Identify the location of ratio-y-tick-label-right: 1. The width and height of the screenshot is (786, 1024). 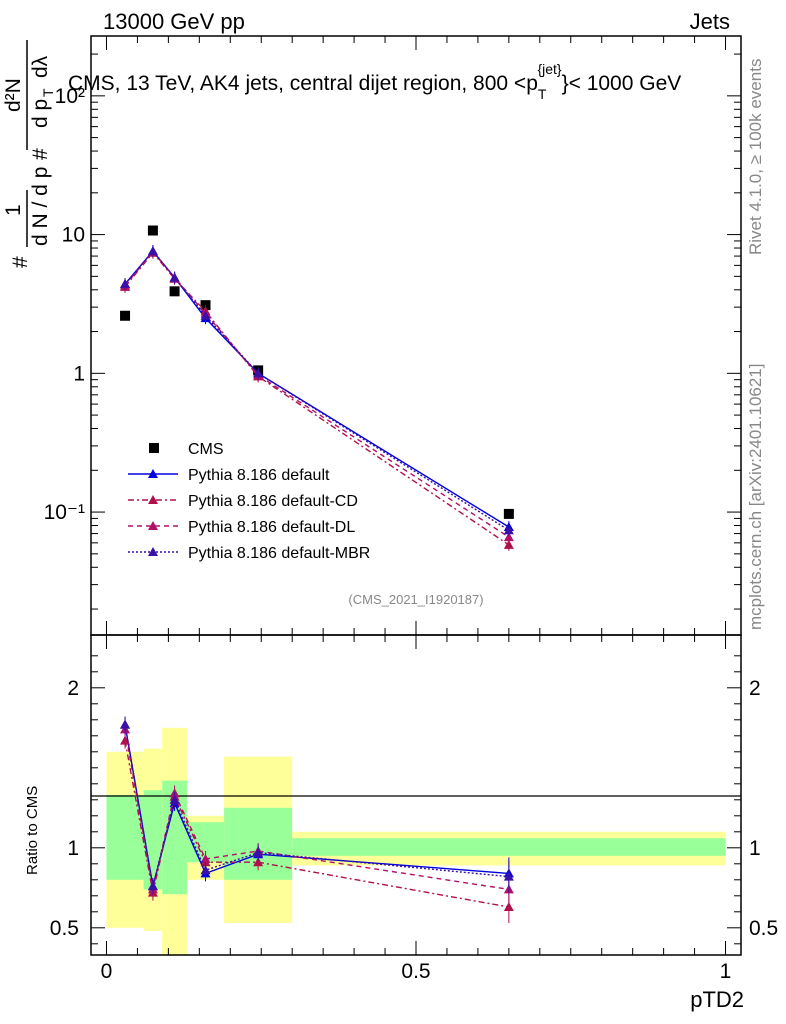
(755, 848).